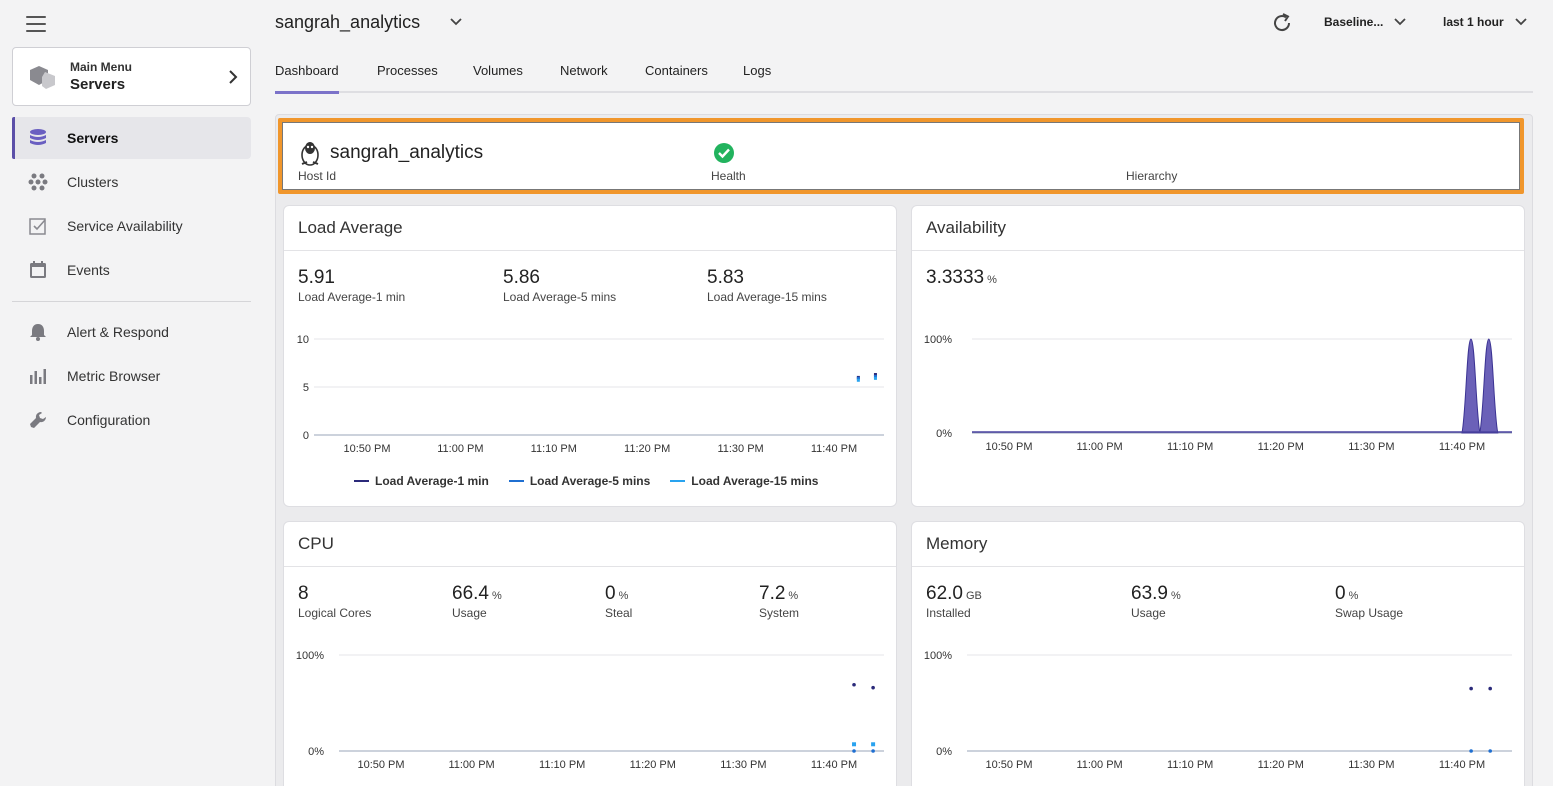  Describe the element at coordinates (1282, 23) in the screenshot. I see `refresh-icon` at that location.